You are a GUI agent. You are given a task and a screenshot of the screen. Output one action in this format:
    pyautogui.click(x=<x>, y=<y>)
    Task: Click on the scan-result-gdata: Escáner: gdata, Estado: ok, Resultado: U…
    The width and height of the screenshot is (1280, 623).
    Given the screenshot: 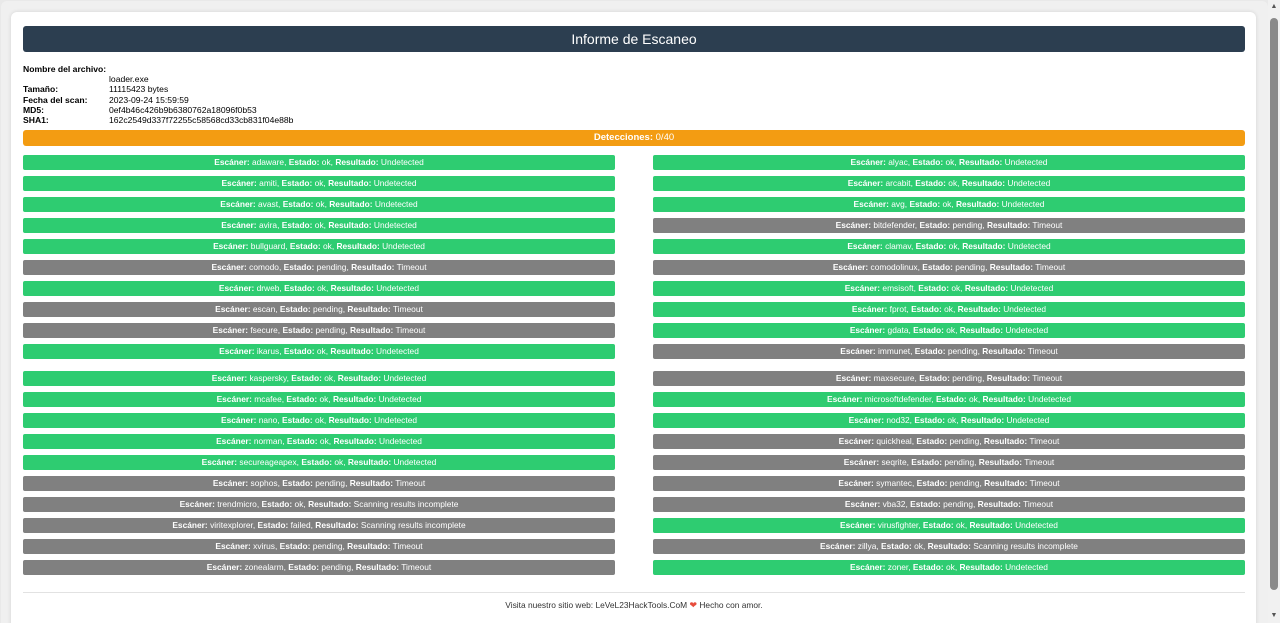 What is the action you would take?
    pyautogui.click(x=949, y=330)
    